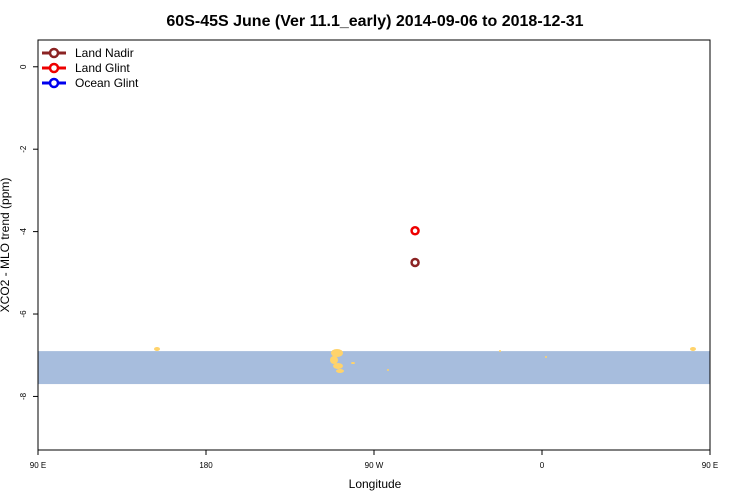 The height and width of the screenshot is (500, 750). I want to click on legend-label: Land Glint, so click(102, 68).